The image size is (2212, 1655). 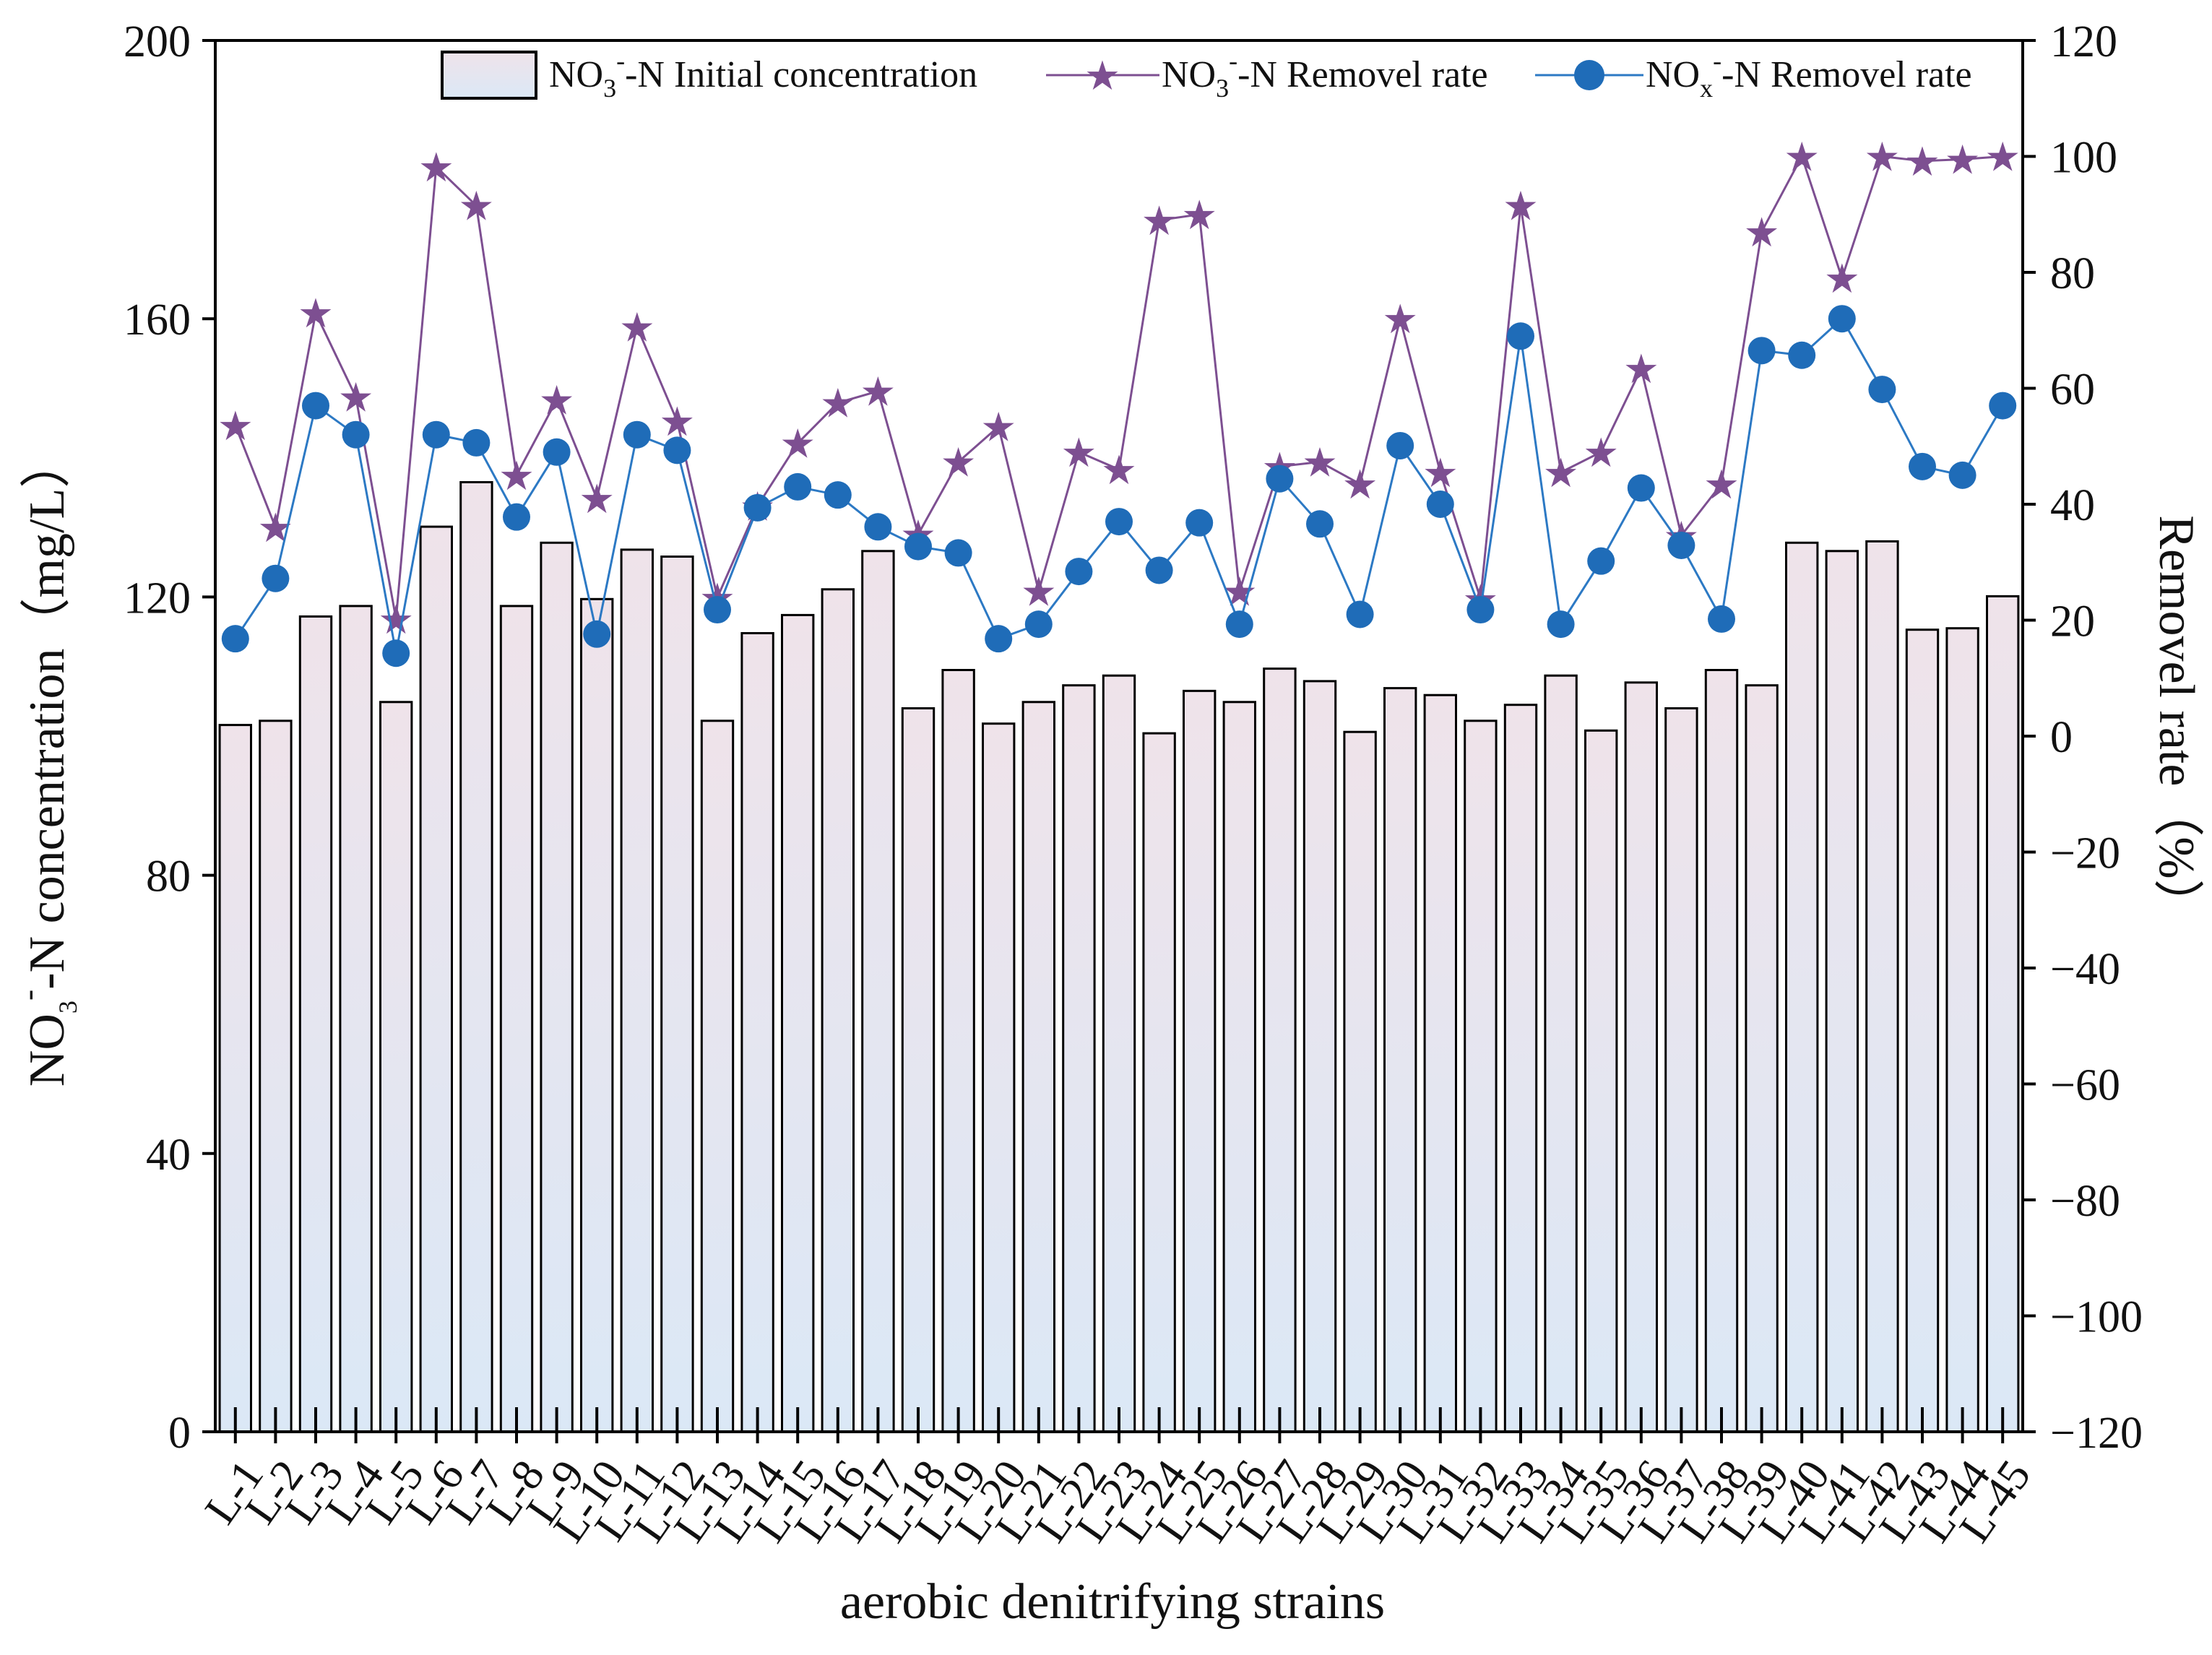 I want to click on right-y-tick-label: −100, so click(x=2097, y=1318).